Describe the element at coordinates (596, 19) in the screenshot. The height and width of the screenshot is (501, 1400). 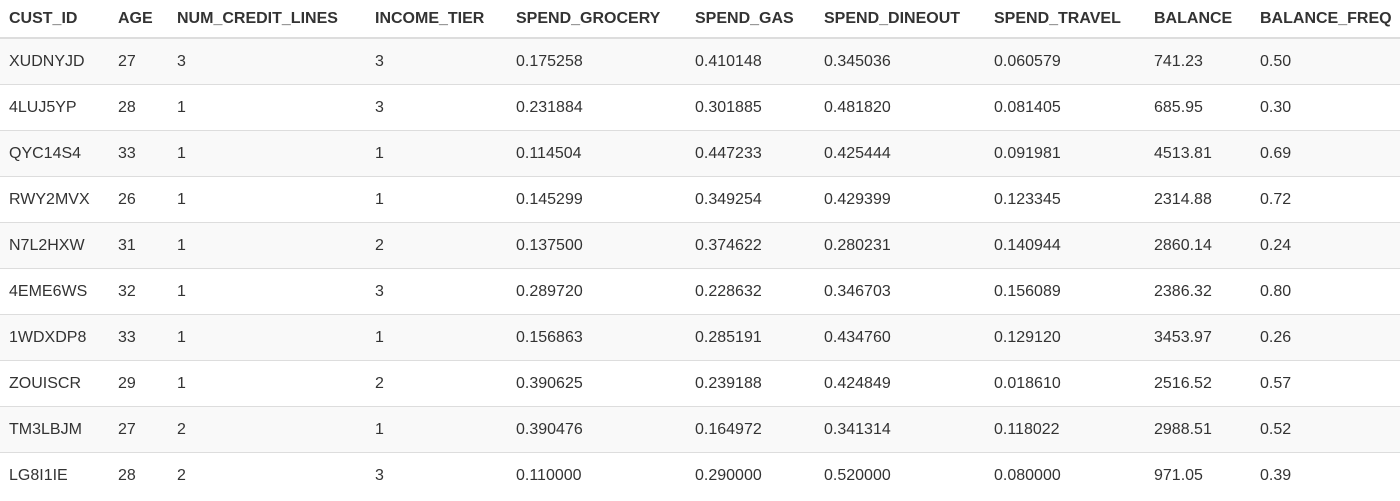
I see `column-header-spend-grocery: SPEND_GROCERY` at that location.